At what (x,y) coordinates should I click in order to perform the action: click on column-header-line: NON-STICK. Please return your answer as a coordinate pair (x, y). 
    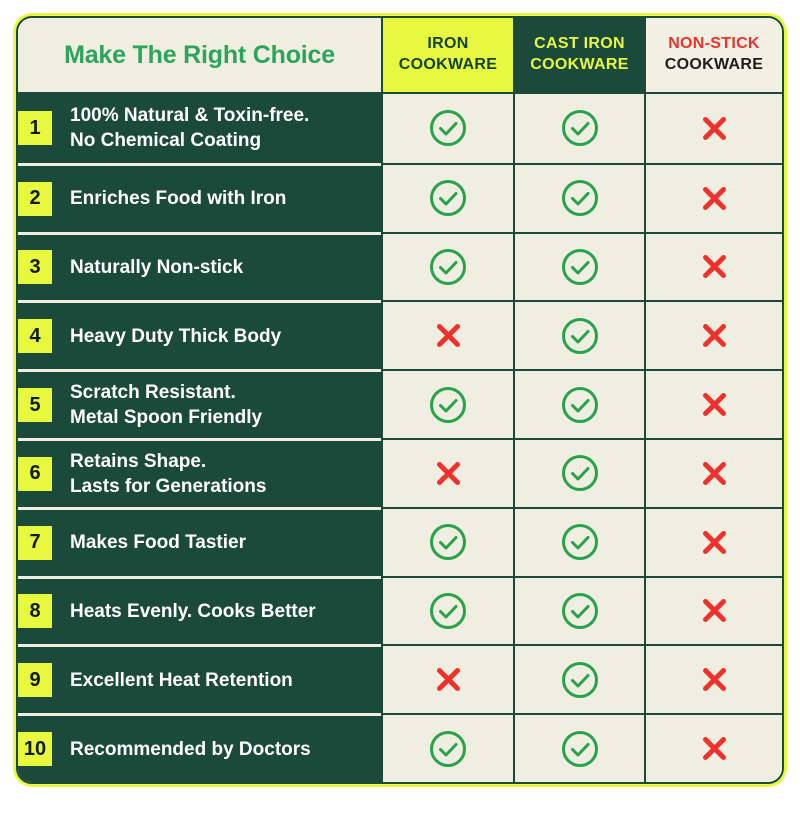
    Looking at the image, I should click on (714, 44).